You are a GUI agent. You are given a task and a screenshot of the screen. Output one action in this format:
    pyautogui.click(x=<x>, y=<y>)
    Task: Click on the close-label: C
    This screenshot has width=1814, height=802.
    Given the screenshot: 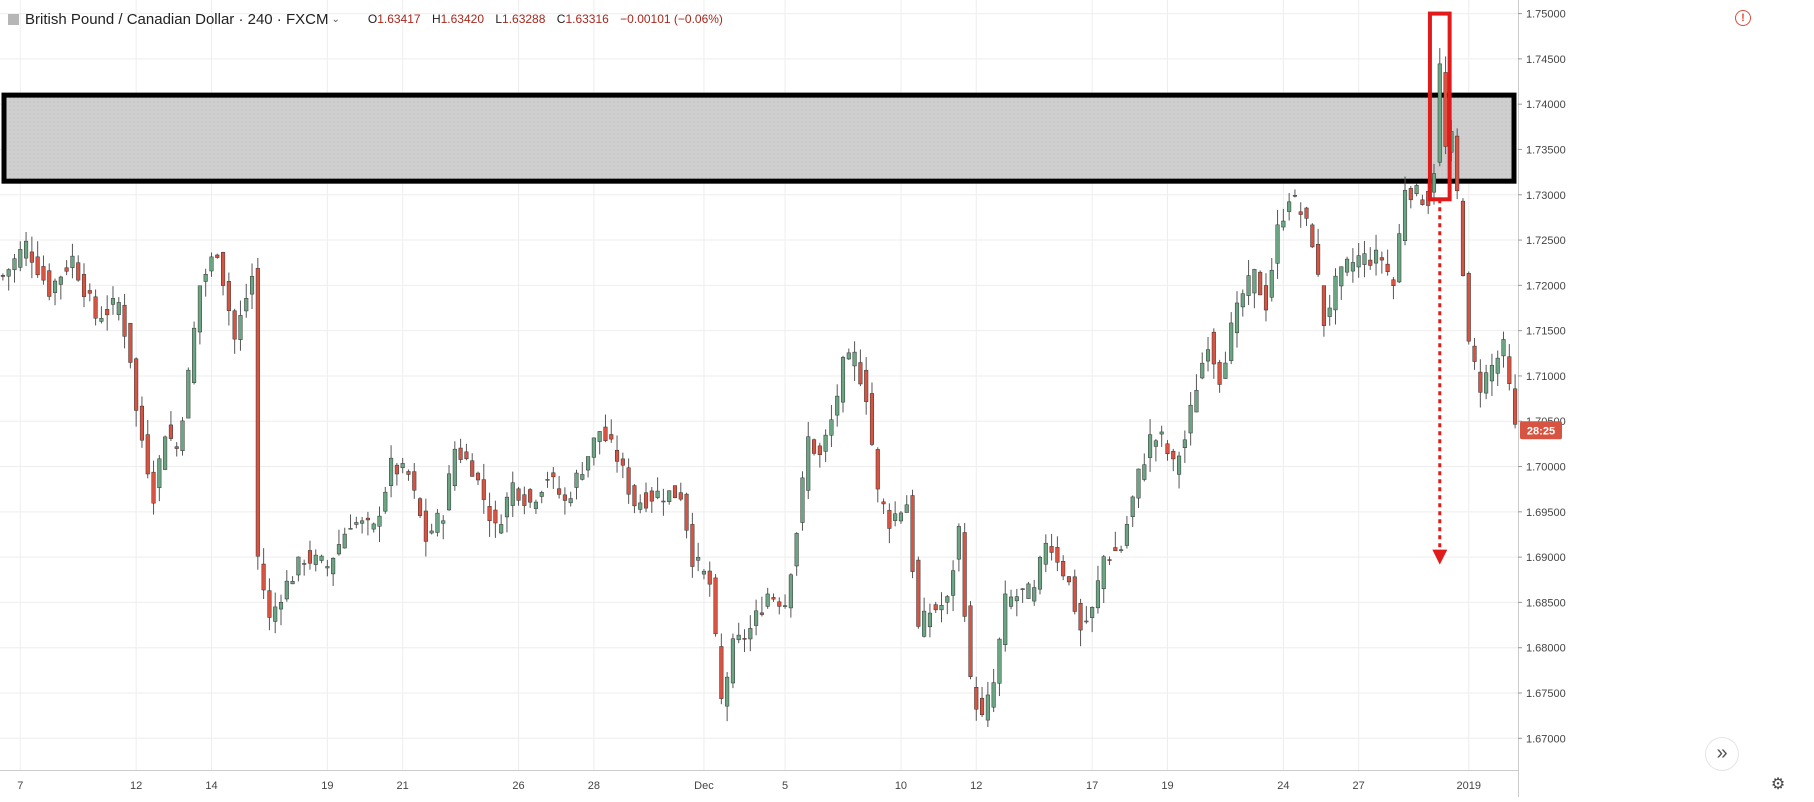 What is the action you would take?
    pyautogui.click(x=561, y=19)
    